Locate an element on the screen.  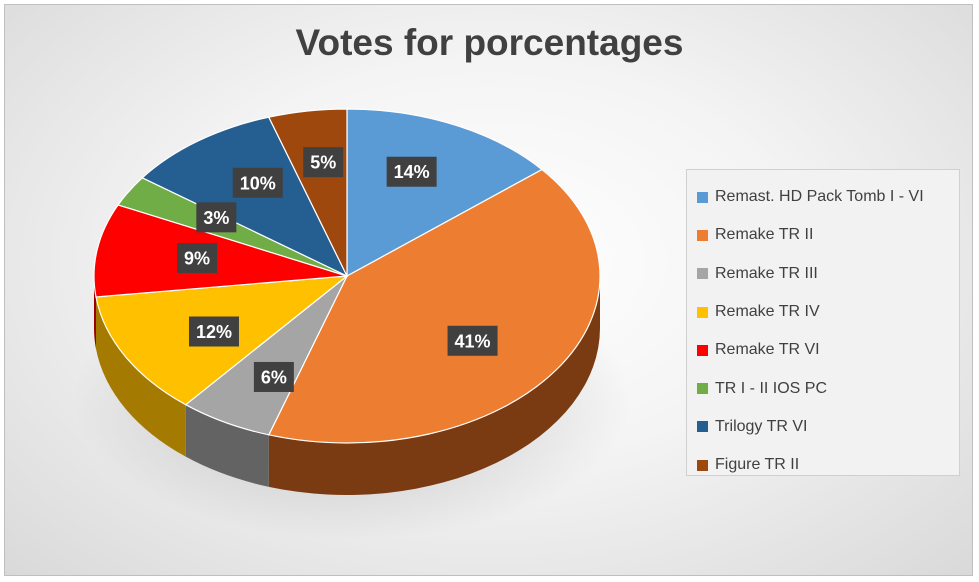
legend-item: Remake TR IV is located at coordinates (823, 312).